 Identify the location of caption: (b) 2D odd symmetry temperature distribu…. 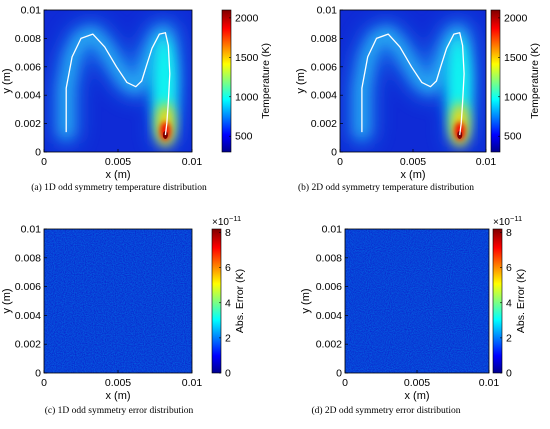
(386, 187).